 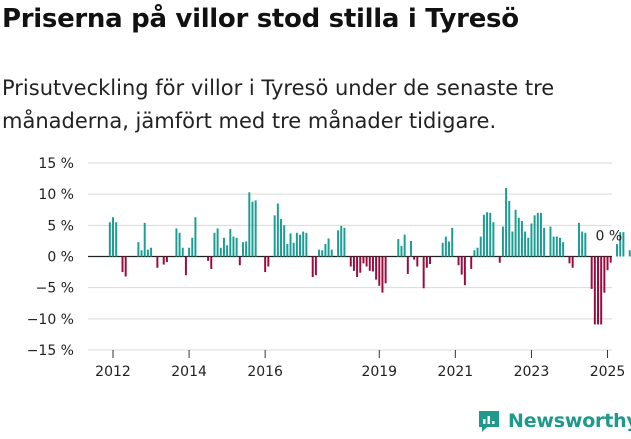 I want to click on y-tick-label: 0 %, so click(x=60, y=258).